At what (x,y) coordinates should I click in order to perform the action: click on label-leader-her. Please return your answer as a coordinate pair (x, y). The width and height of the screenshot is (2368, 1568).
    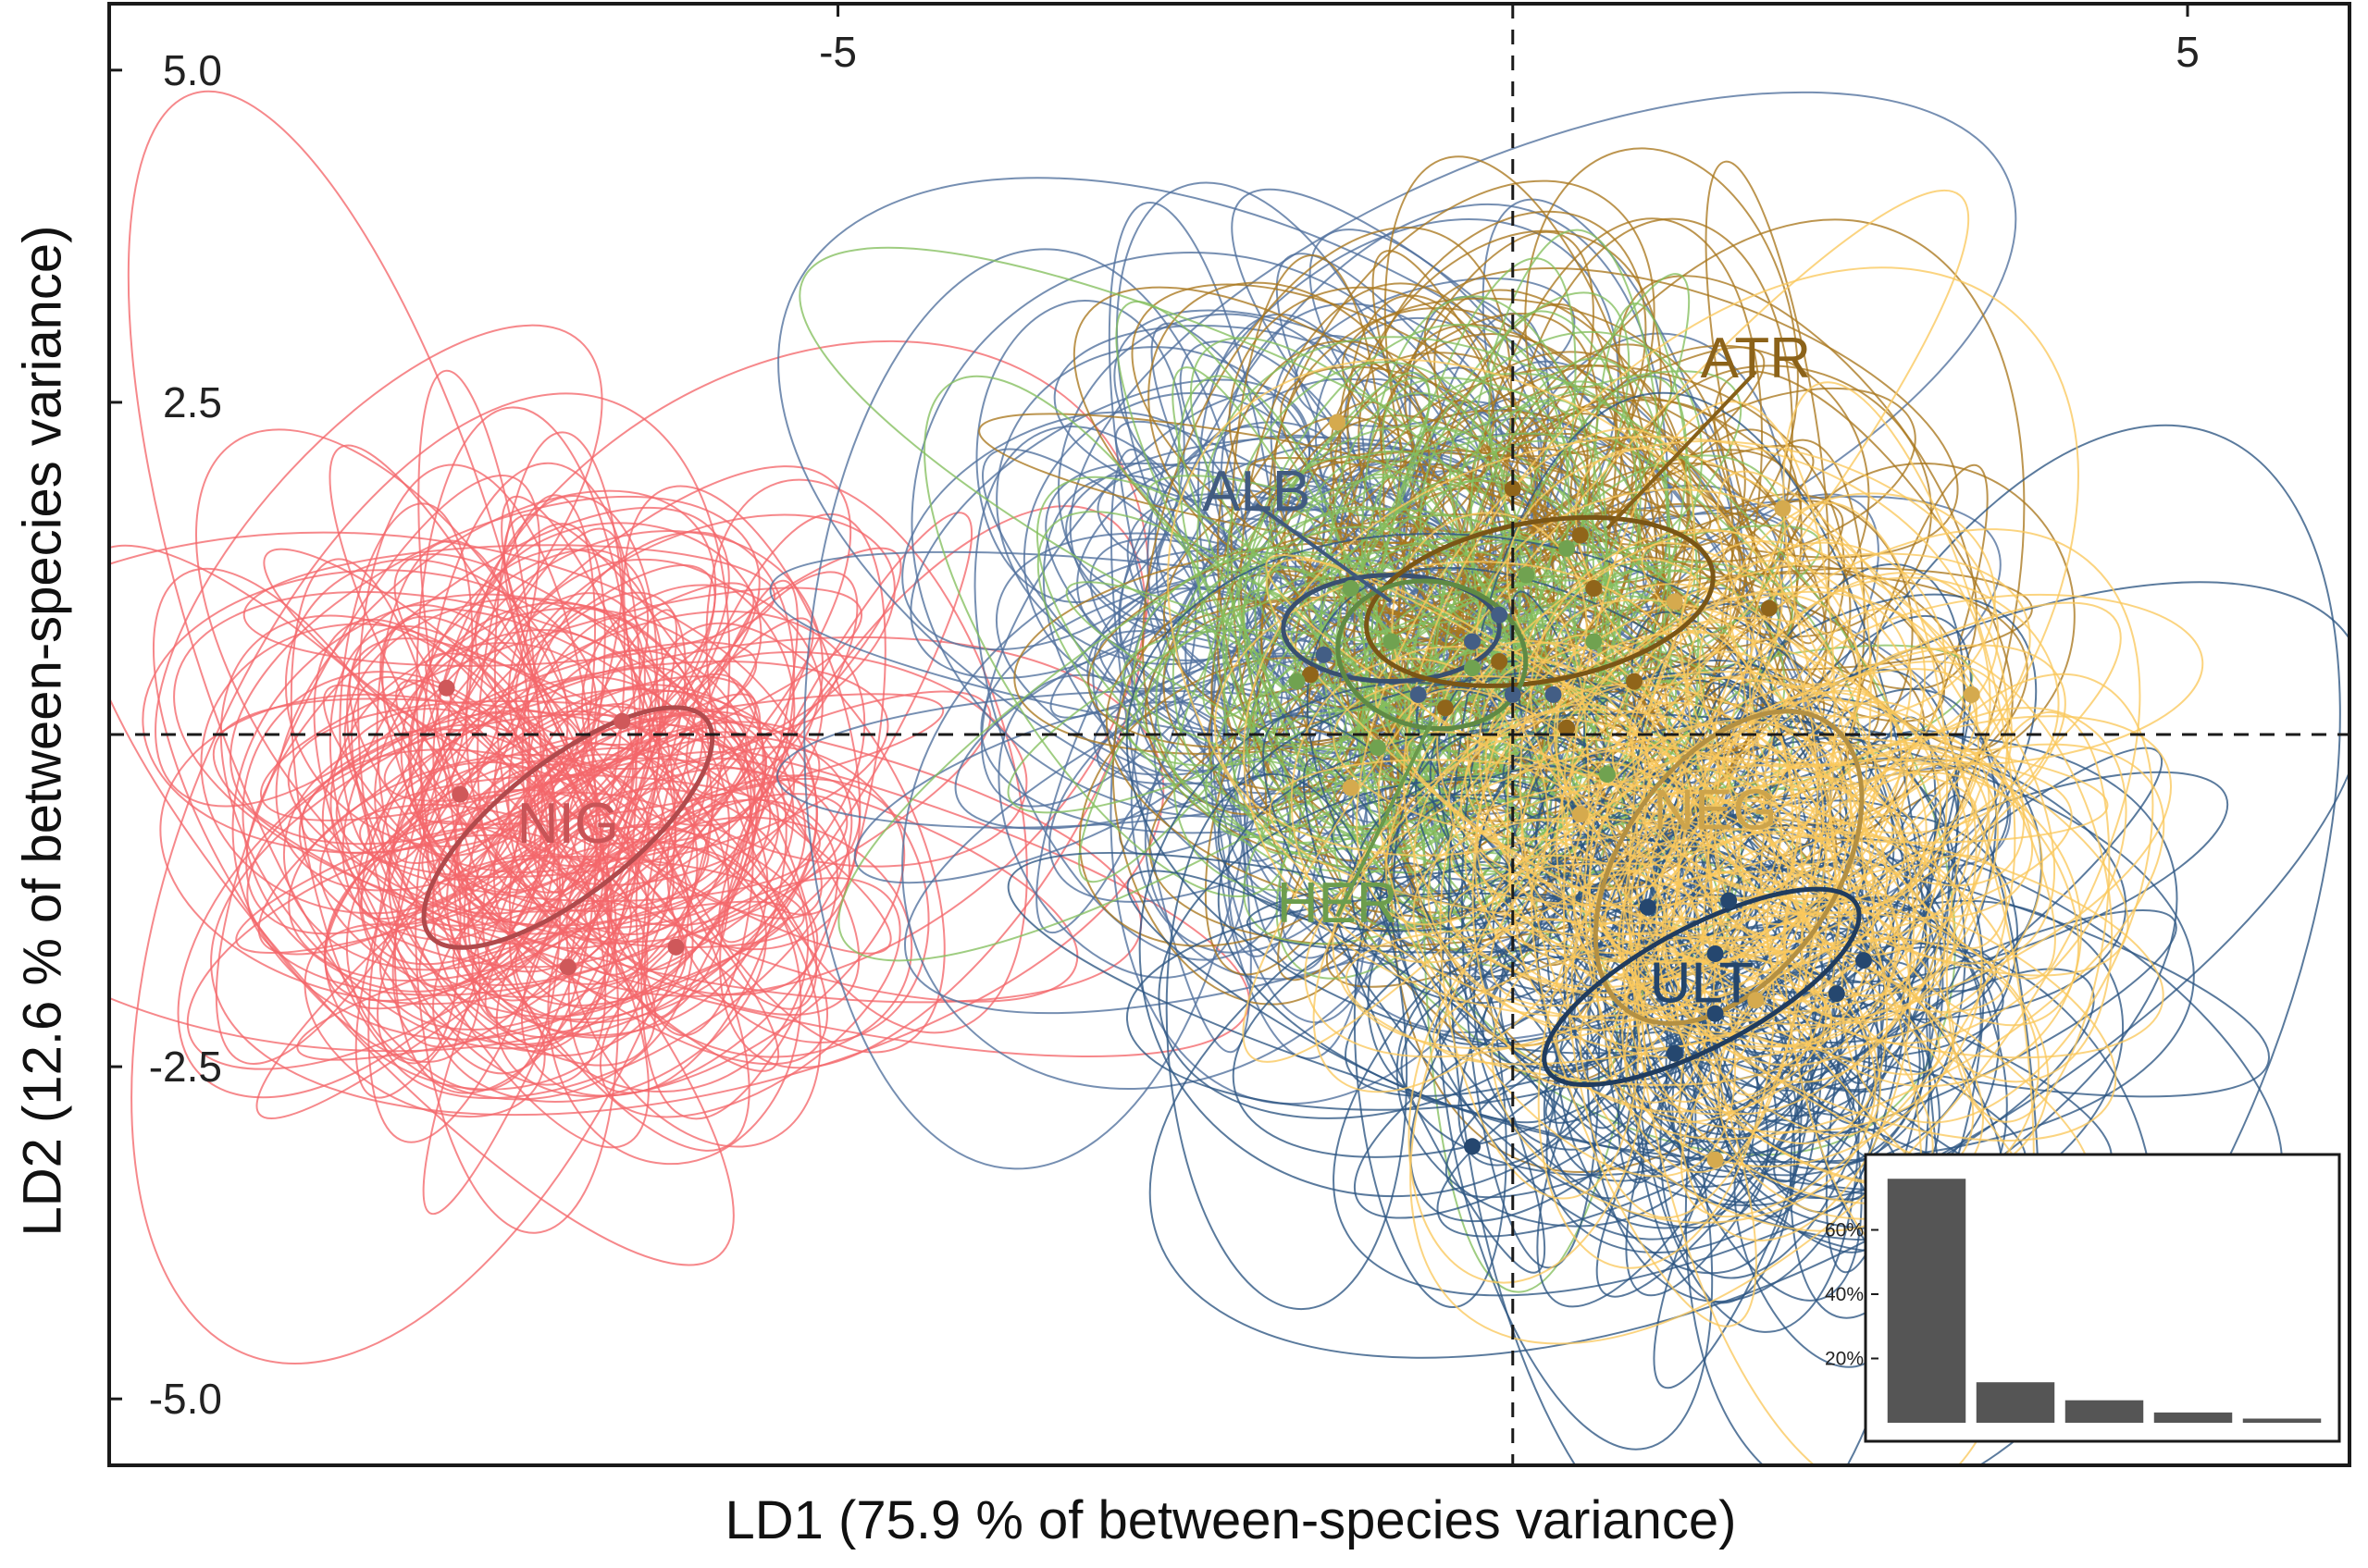
    Looking at the image, I should click on (1384, 819).